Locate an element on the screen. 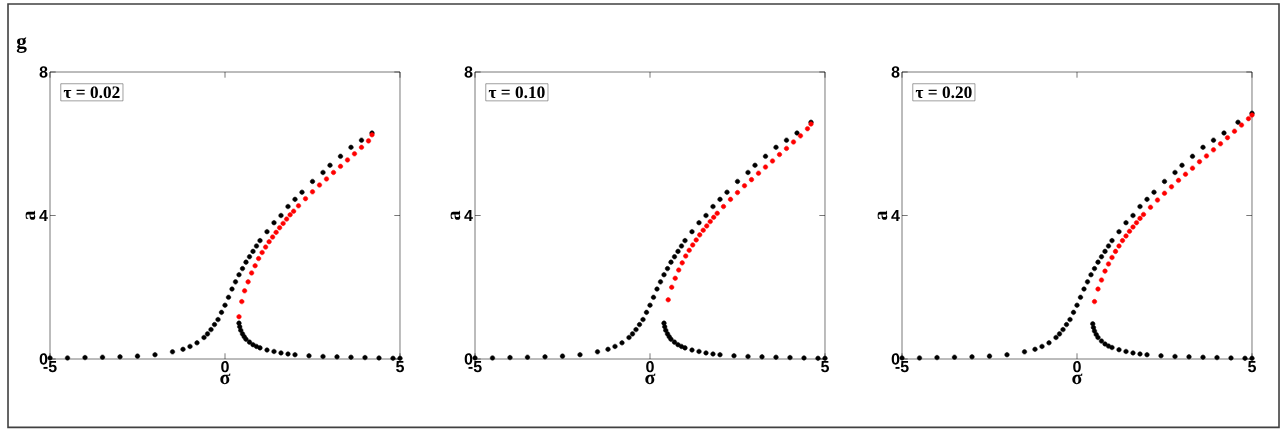 The image size is (1283, 430). y-tick-label: 4 is located at coordinates (468, 216).